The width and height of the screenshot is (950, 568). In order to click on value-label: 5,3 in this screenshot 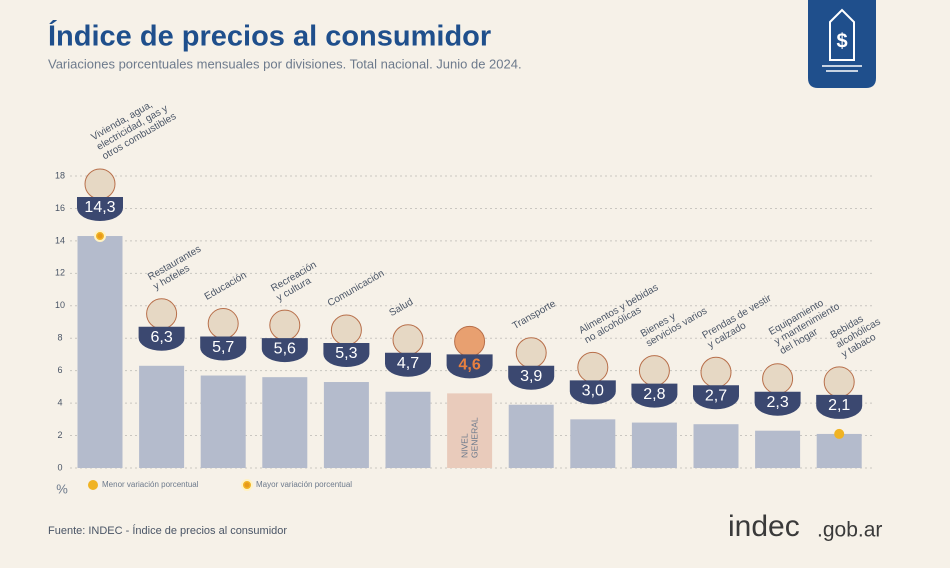, I will do `click(346, 353)`.